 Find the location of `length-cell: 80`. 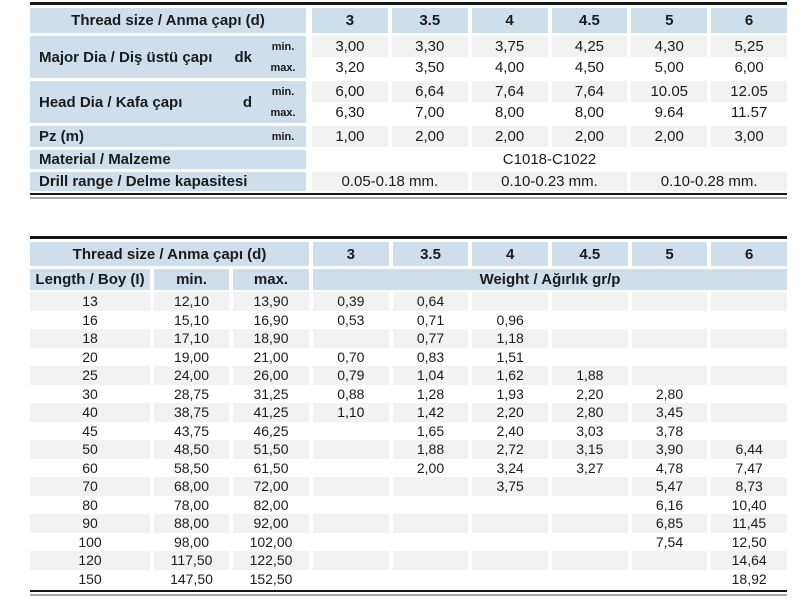

length-cell: 80 is located at coordinates (90, 504).